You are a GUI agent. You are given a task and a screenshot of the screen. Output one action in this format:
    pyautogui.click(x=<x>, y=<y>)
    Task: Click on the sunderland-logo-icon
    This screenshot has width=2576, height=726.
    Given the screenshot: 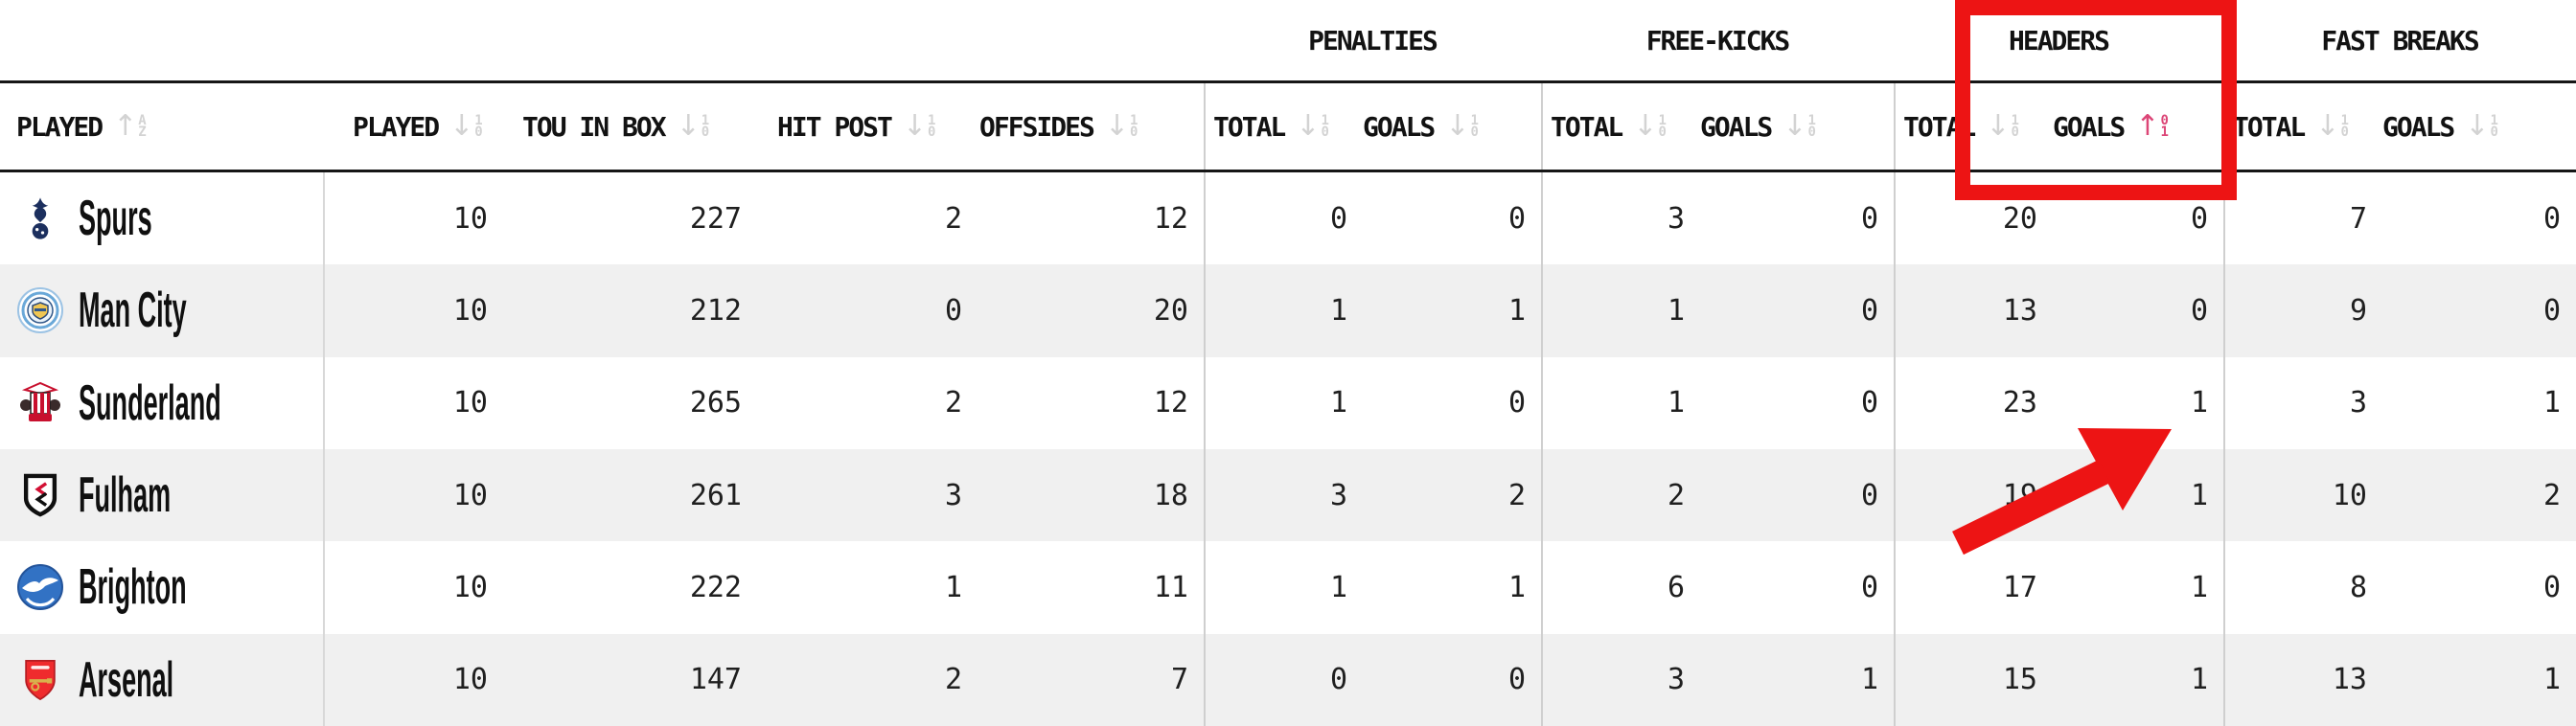 What is the action you would take?
    pyautogui.click(x=40, y=403)
    